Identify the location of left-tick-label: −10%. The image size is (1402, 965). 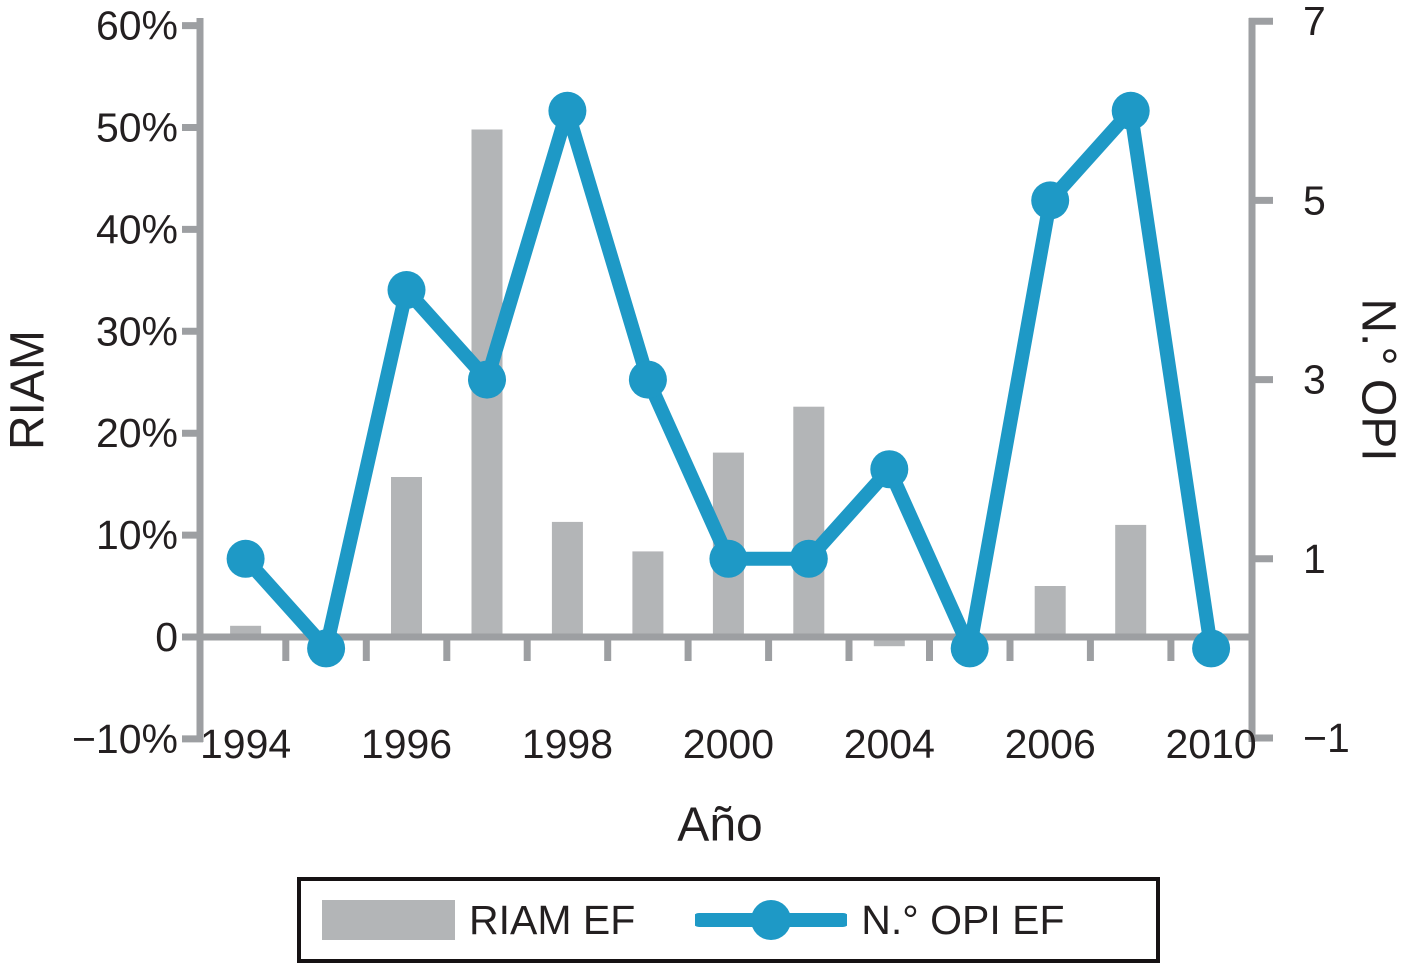
(125, 739).